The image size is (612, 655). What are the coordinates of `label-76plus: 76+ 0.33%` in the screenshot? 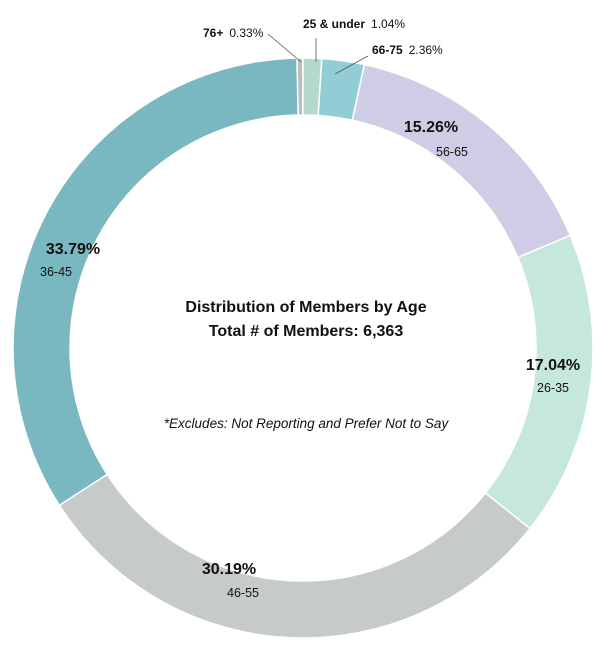 It's located at (233, 33).